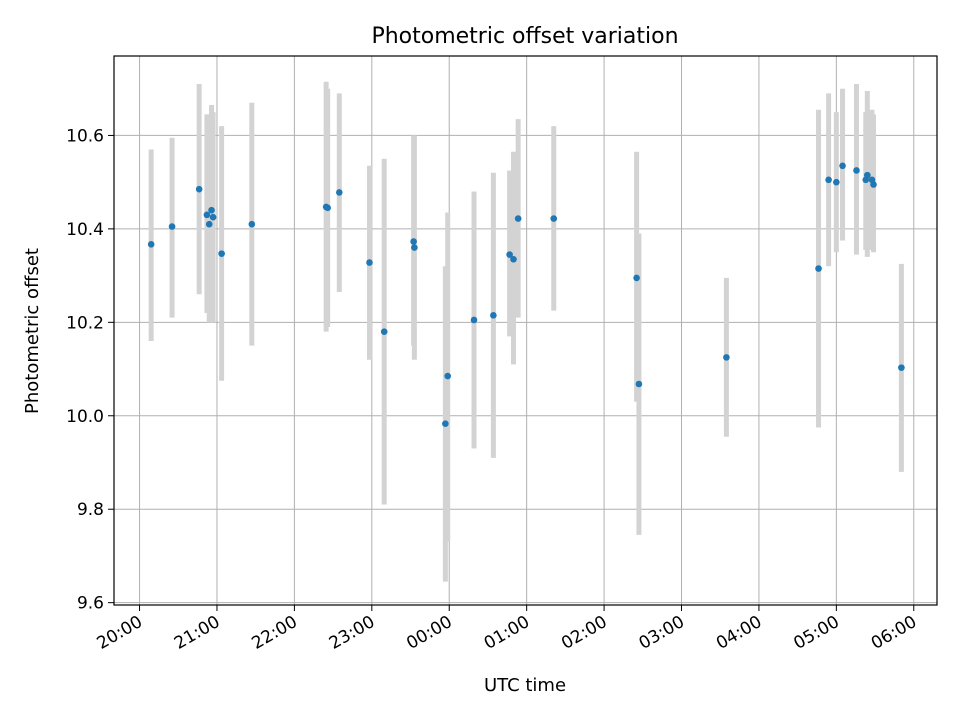 Image resolution: width=960 pixels, height=720 pixels. I want to click on y-tick-label: 10.6, so click(85, 136).